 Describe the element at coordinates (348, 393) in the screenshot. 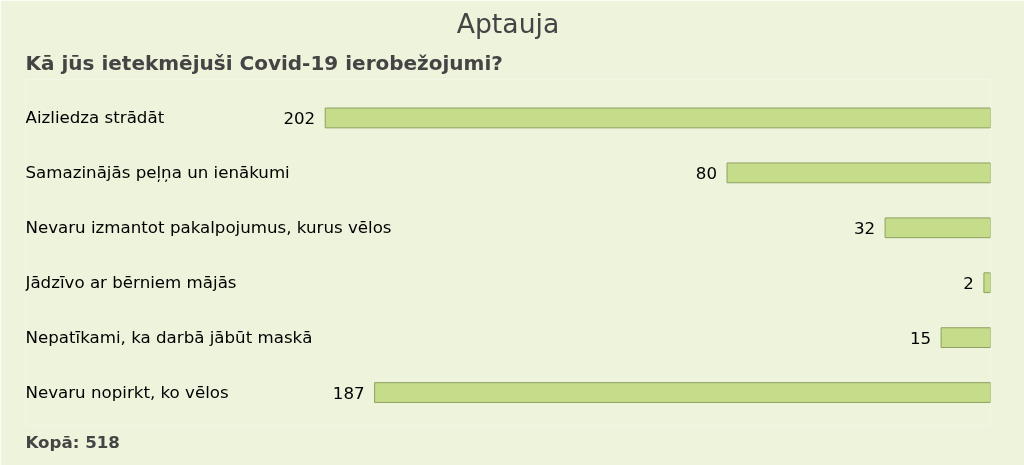

I see `data-label: 187` at that location.